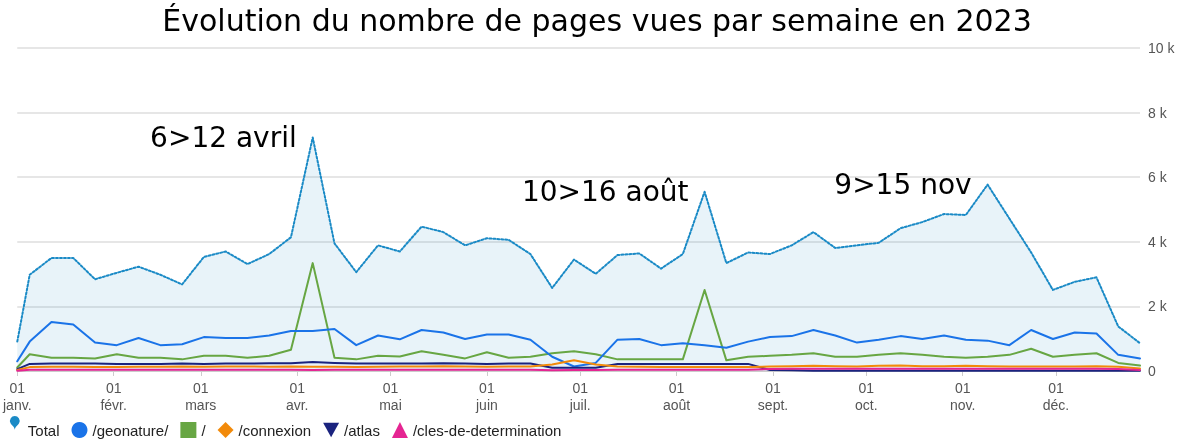 The image size is (1194, 443). What do you see at coordinates (1056, 396) in the screenshot?
I see `x-tick-label: 01 déc.` at bounding box center [1056, 396].